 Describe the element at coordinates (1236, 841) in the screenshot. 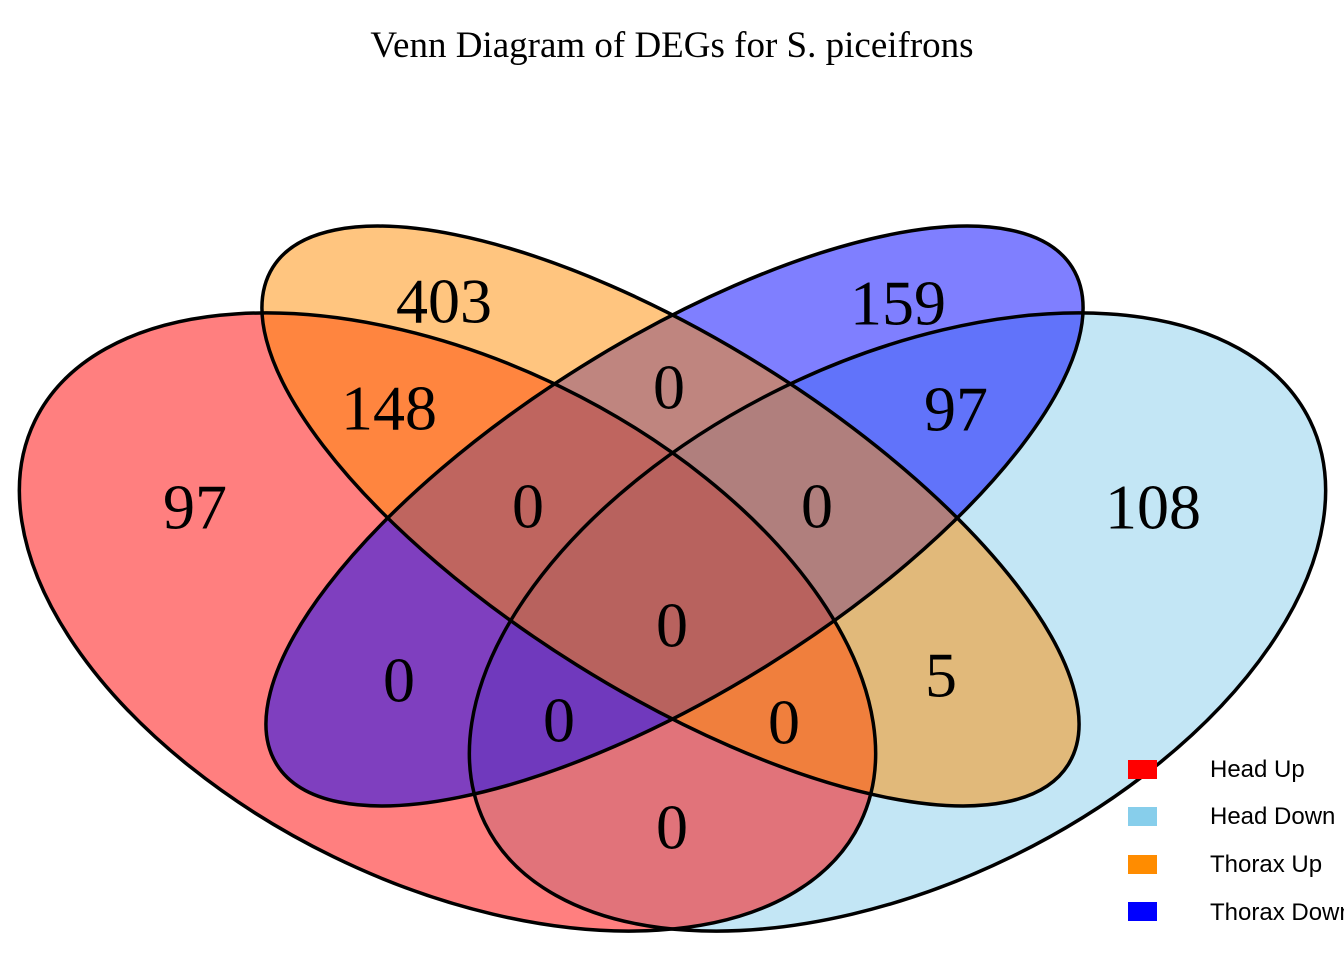

I see `legend: Head Up Head Down Thorax Up Thorax Down` at that location.